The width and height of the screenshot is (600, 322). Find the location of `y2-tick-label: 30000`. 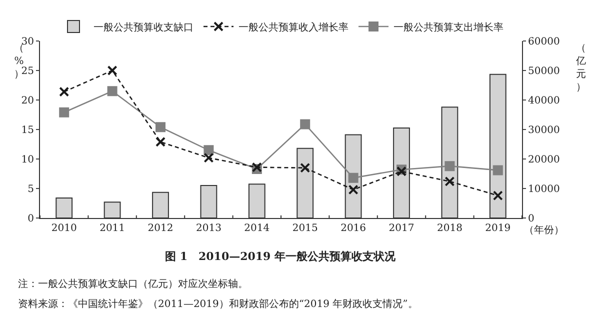

y2-tick-label: 30000 is located at coordinates (544, 130).